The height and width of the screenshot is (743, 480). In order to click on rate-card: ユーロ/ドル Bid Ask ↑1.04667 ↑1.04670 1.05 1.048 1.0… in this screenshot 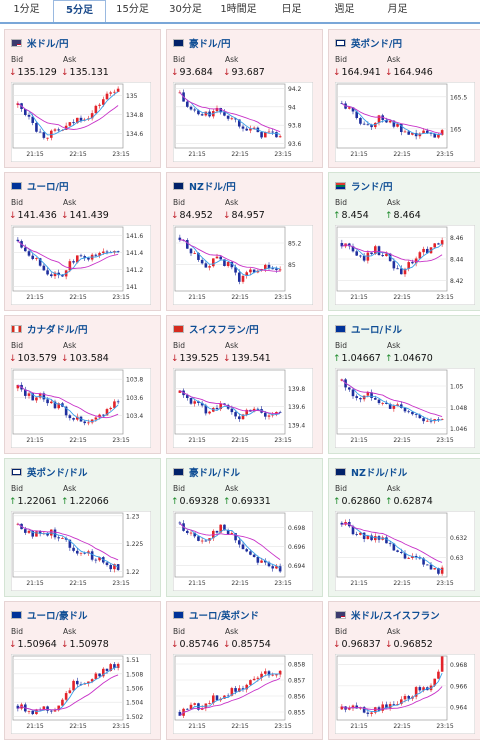, I will do `click(404, 384)`.